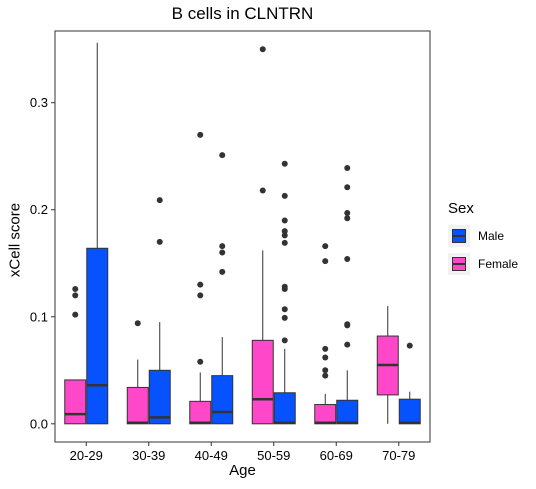 Image resolution: width=536 pixels, height=489 pixels. What do you see at coordinates (242, 13) in the screenshot?
I see `chart-title: B cells in CLNTRN` at bounding box center [242, 13].